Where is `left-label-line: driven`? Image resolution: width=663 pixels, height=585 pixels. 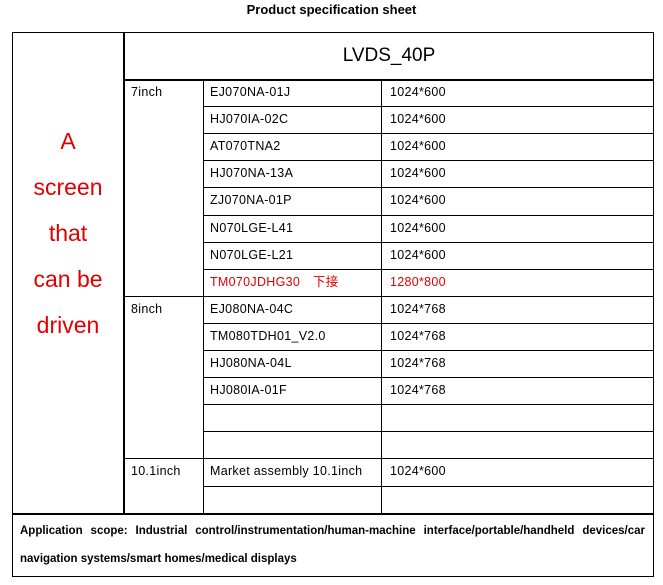
left-label-line: driven is located at coordinates (68, 325).